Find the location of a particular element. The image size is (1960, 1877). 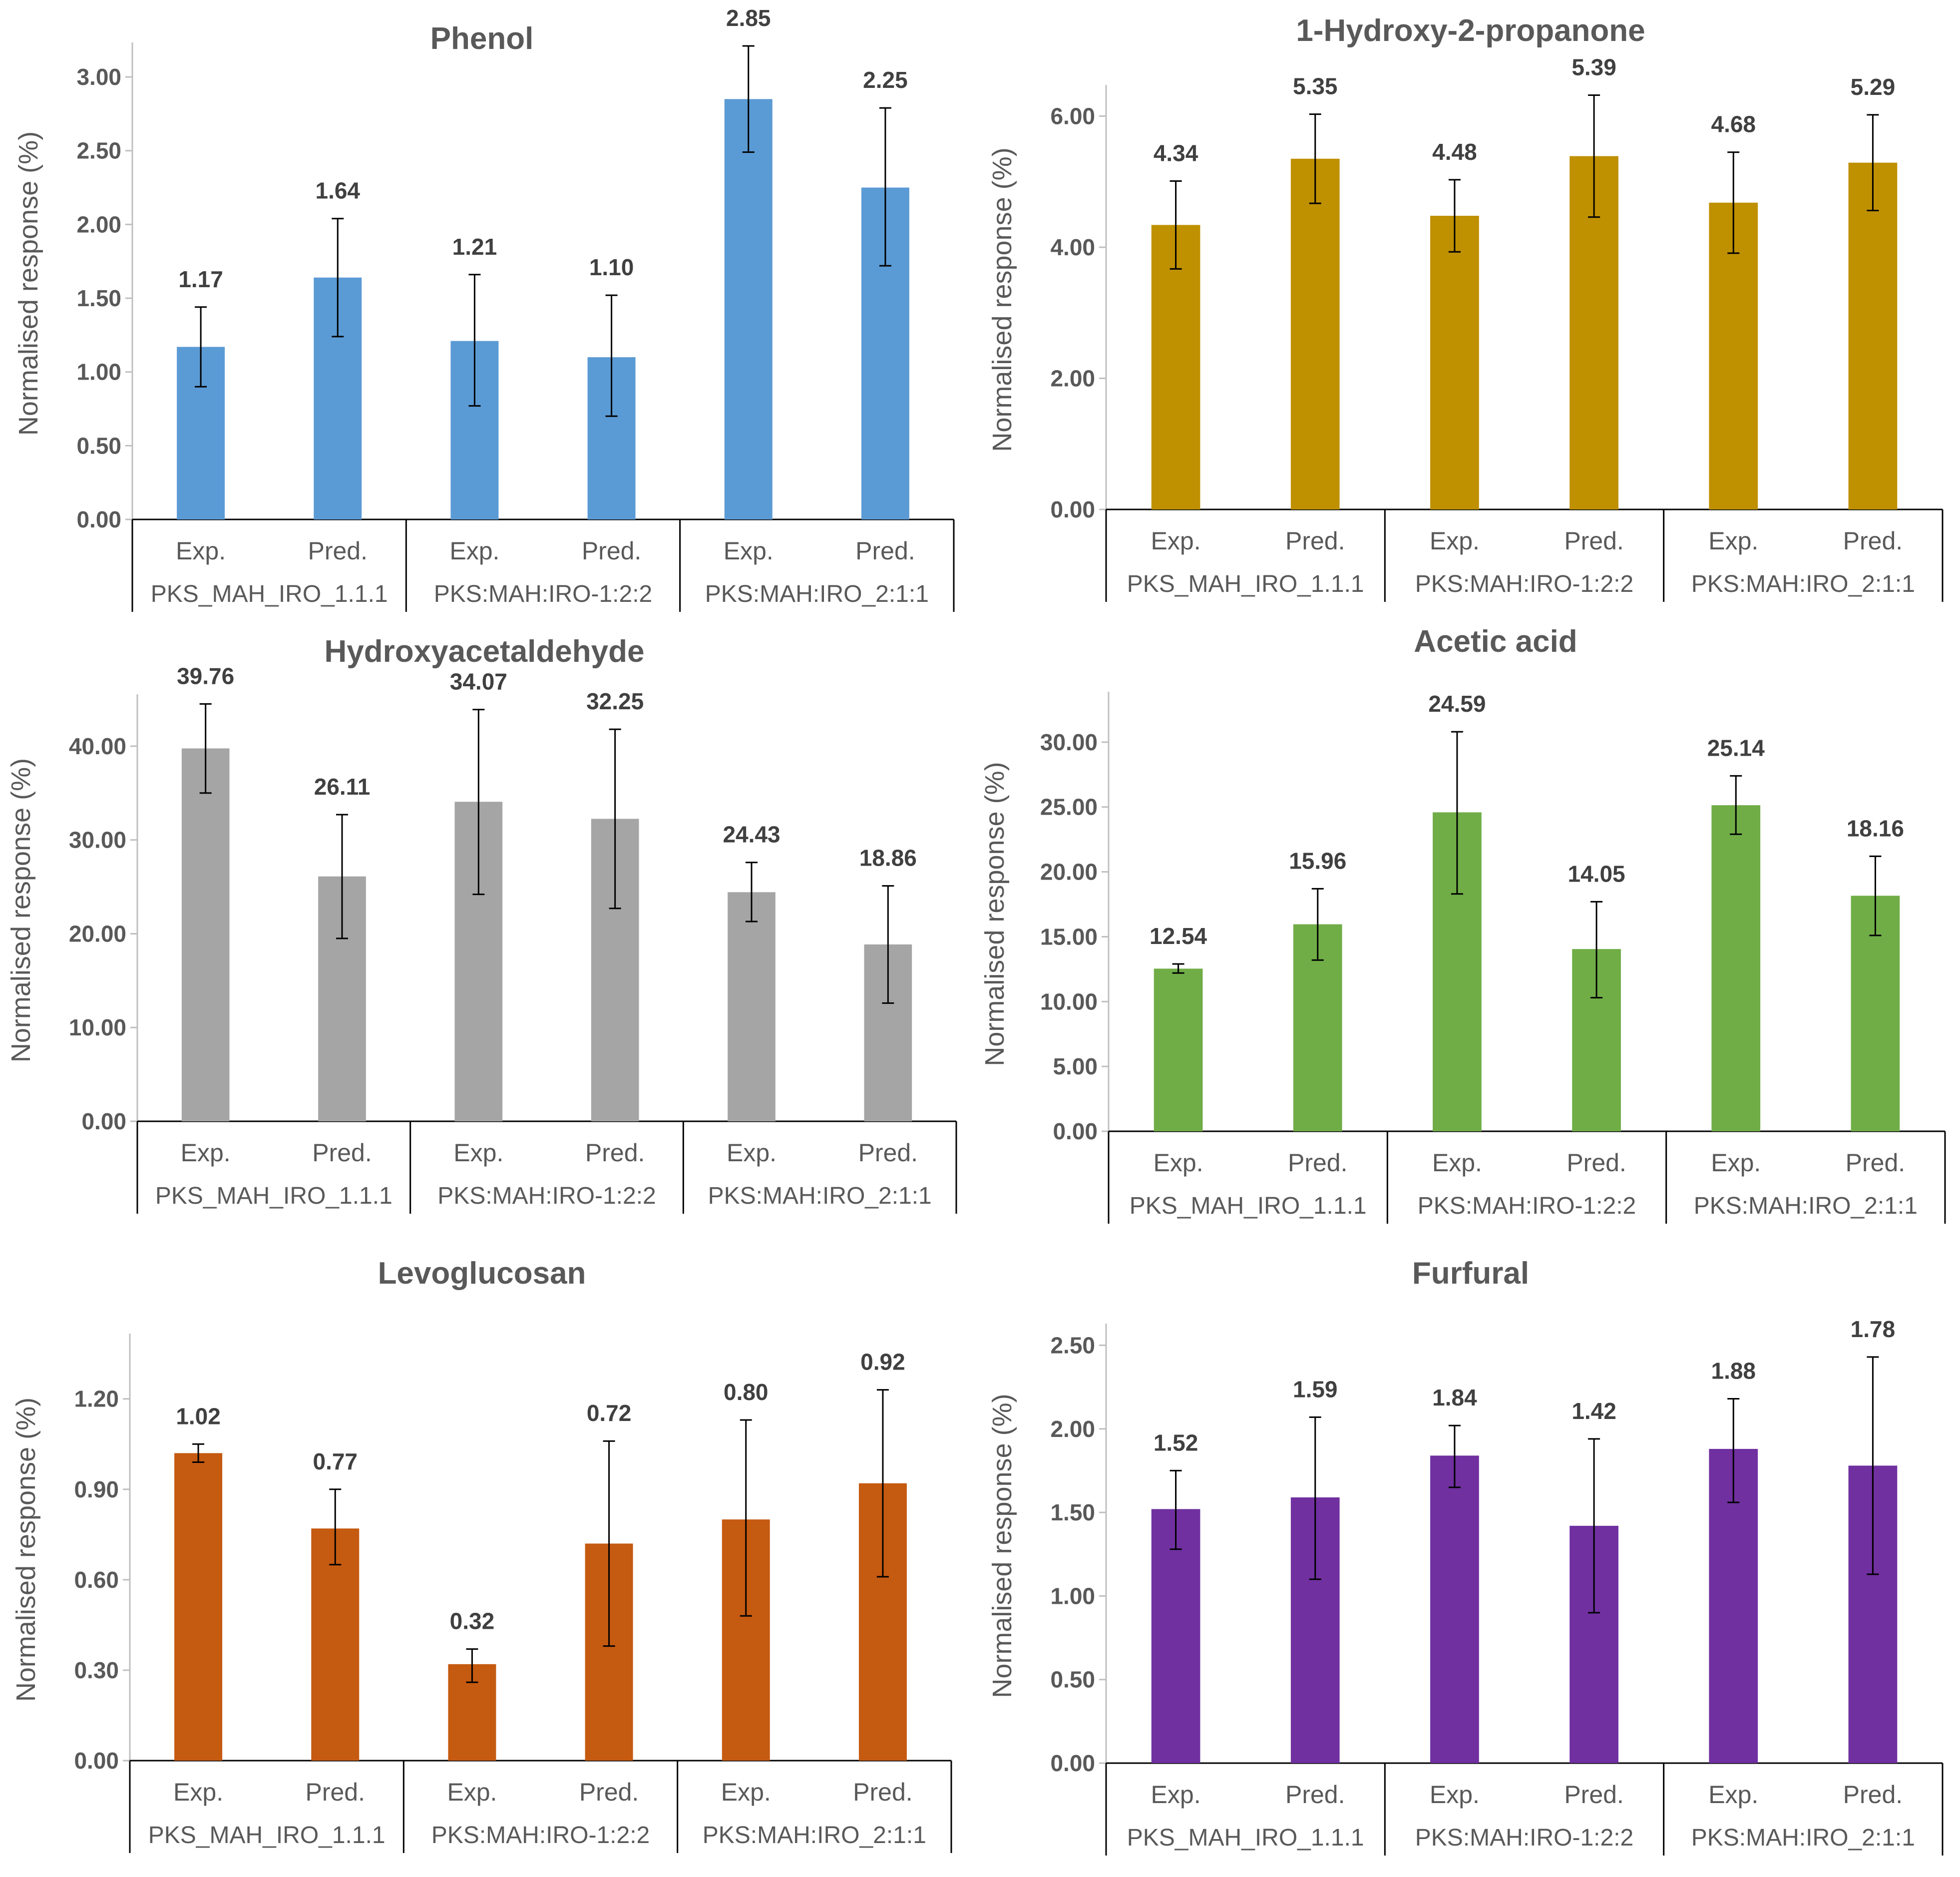

chart-title: 1-Hydroxy-2-propanone is located at coordinates (1470, 31).